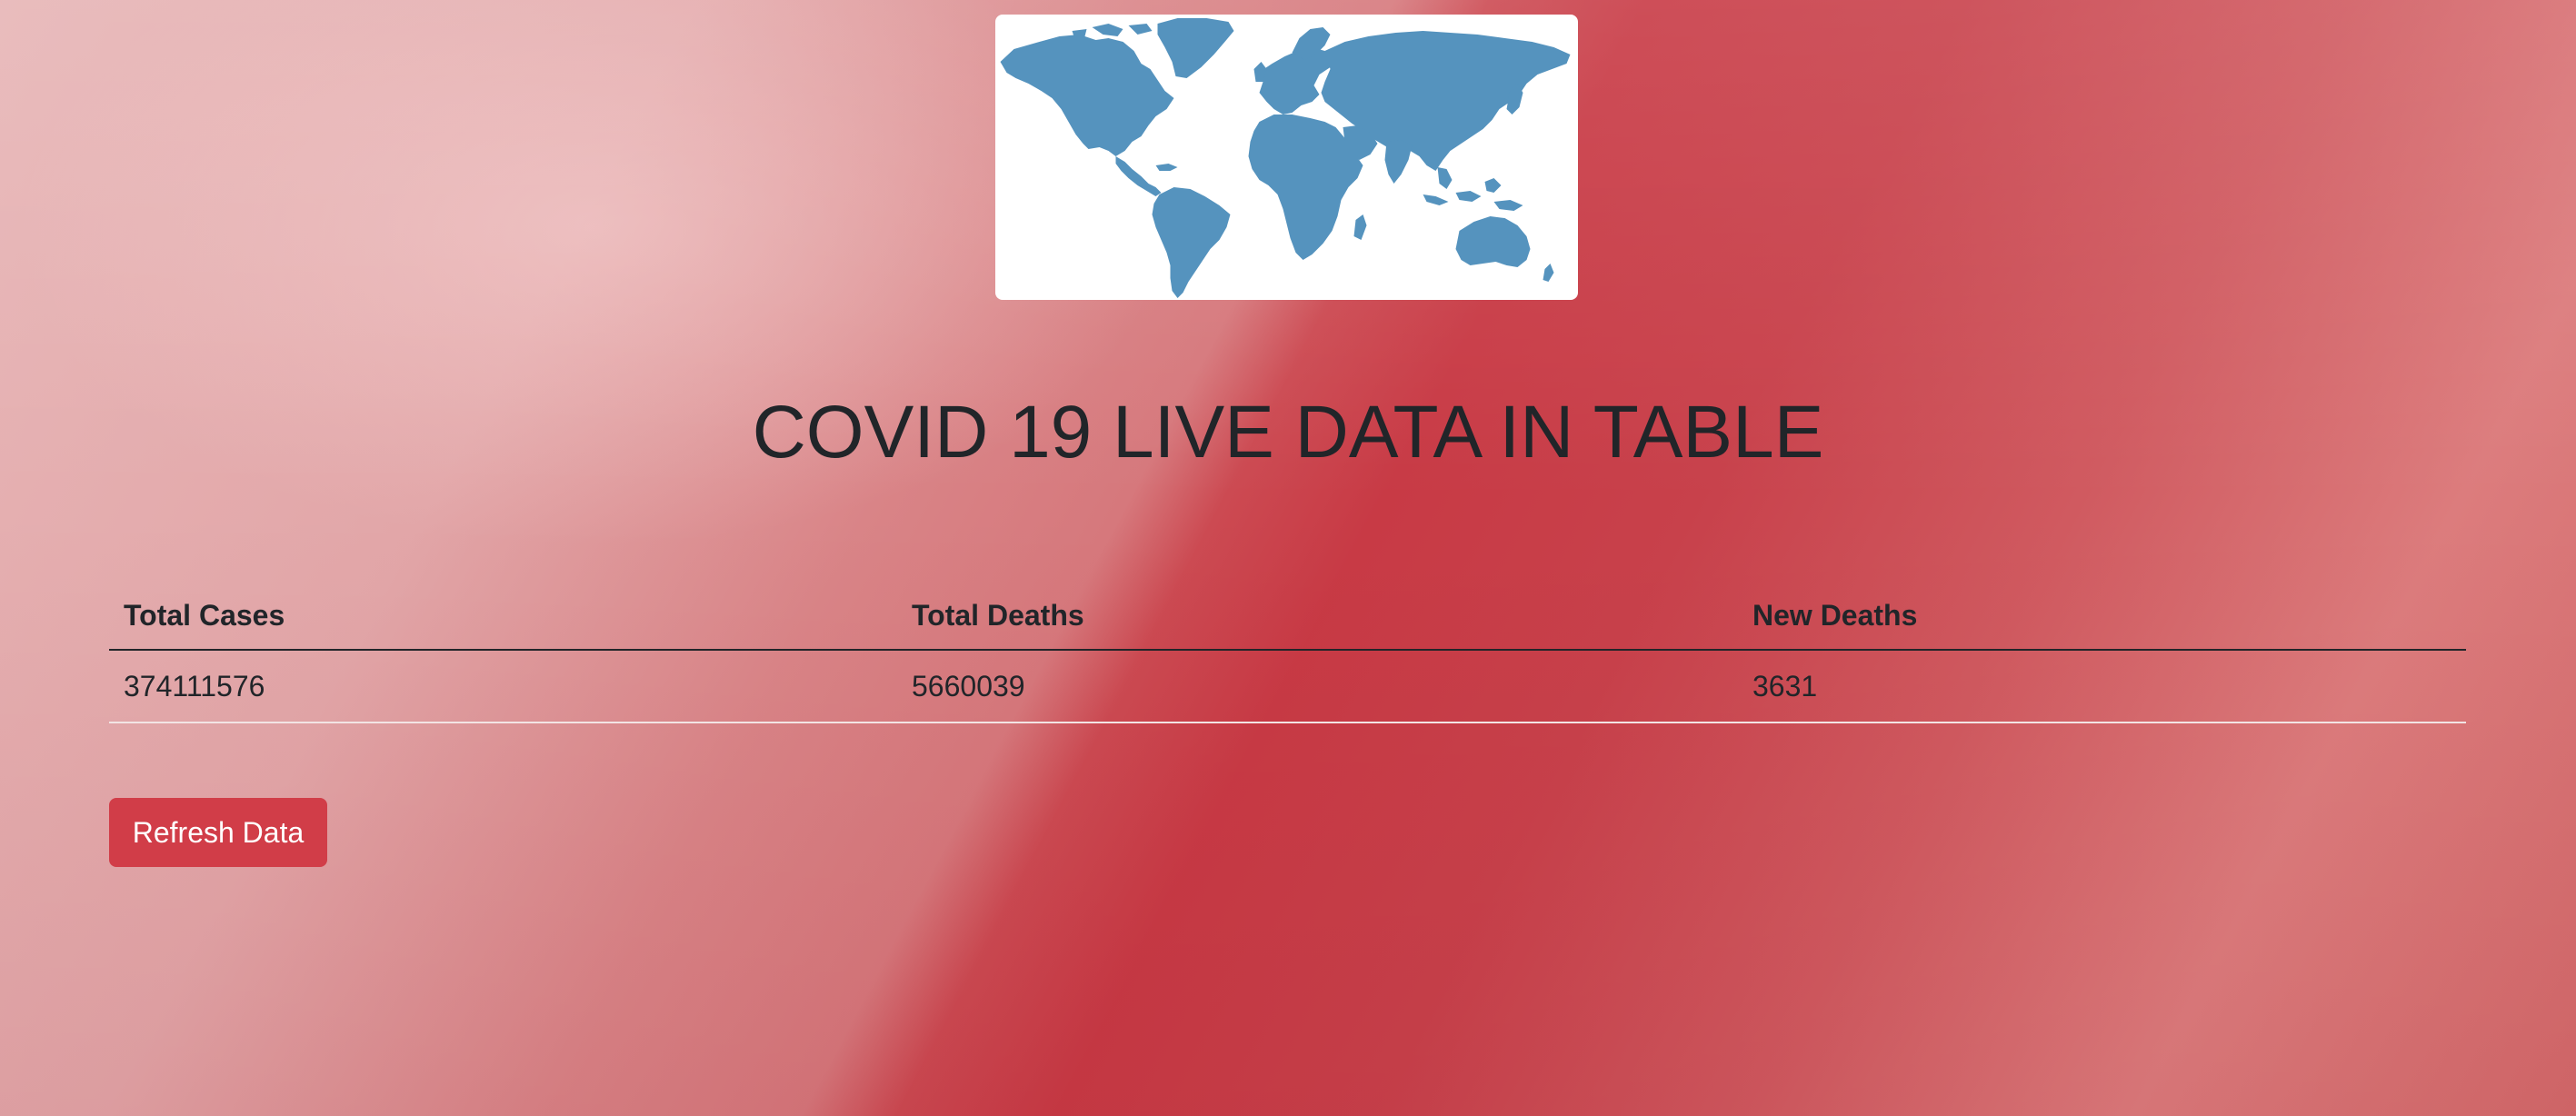  What do you see at coordinates (1473, 189) in the screenshot?
I see `southeast-asia-shape` at bounding box center [1473, 189].